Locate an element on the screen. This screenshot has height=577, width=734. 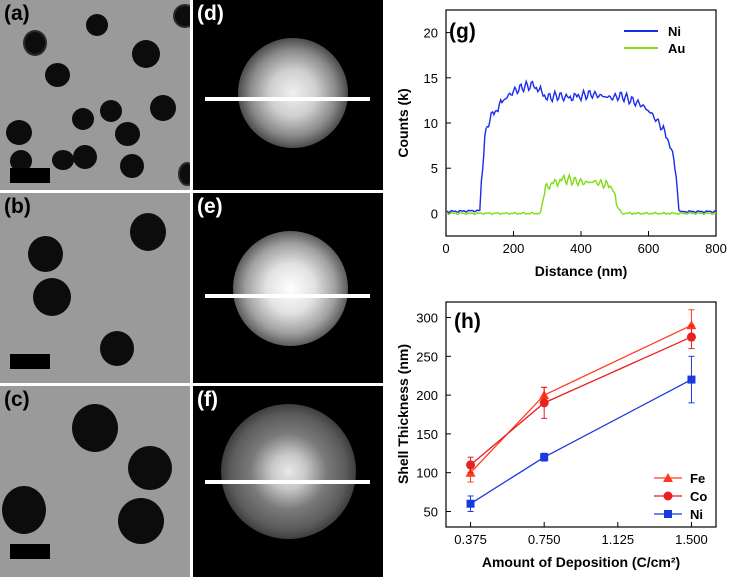
x-axis-label: Distance (nm) is located at coordinates (581, 271).